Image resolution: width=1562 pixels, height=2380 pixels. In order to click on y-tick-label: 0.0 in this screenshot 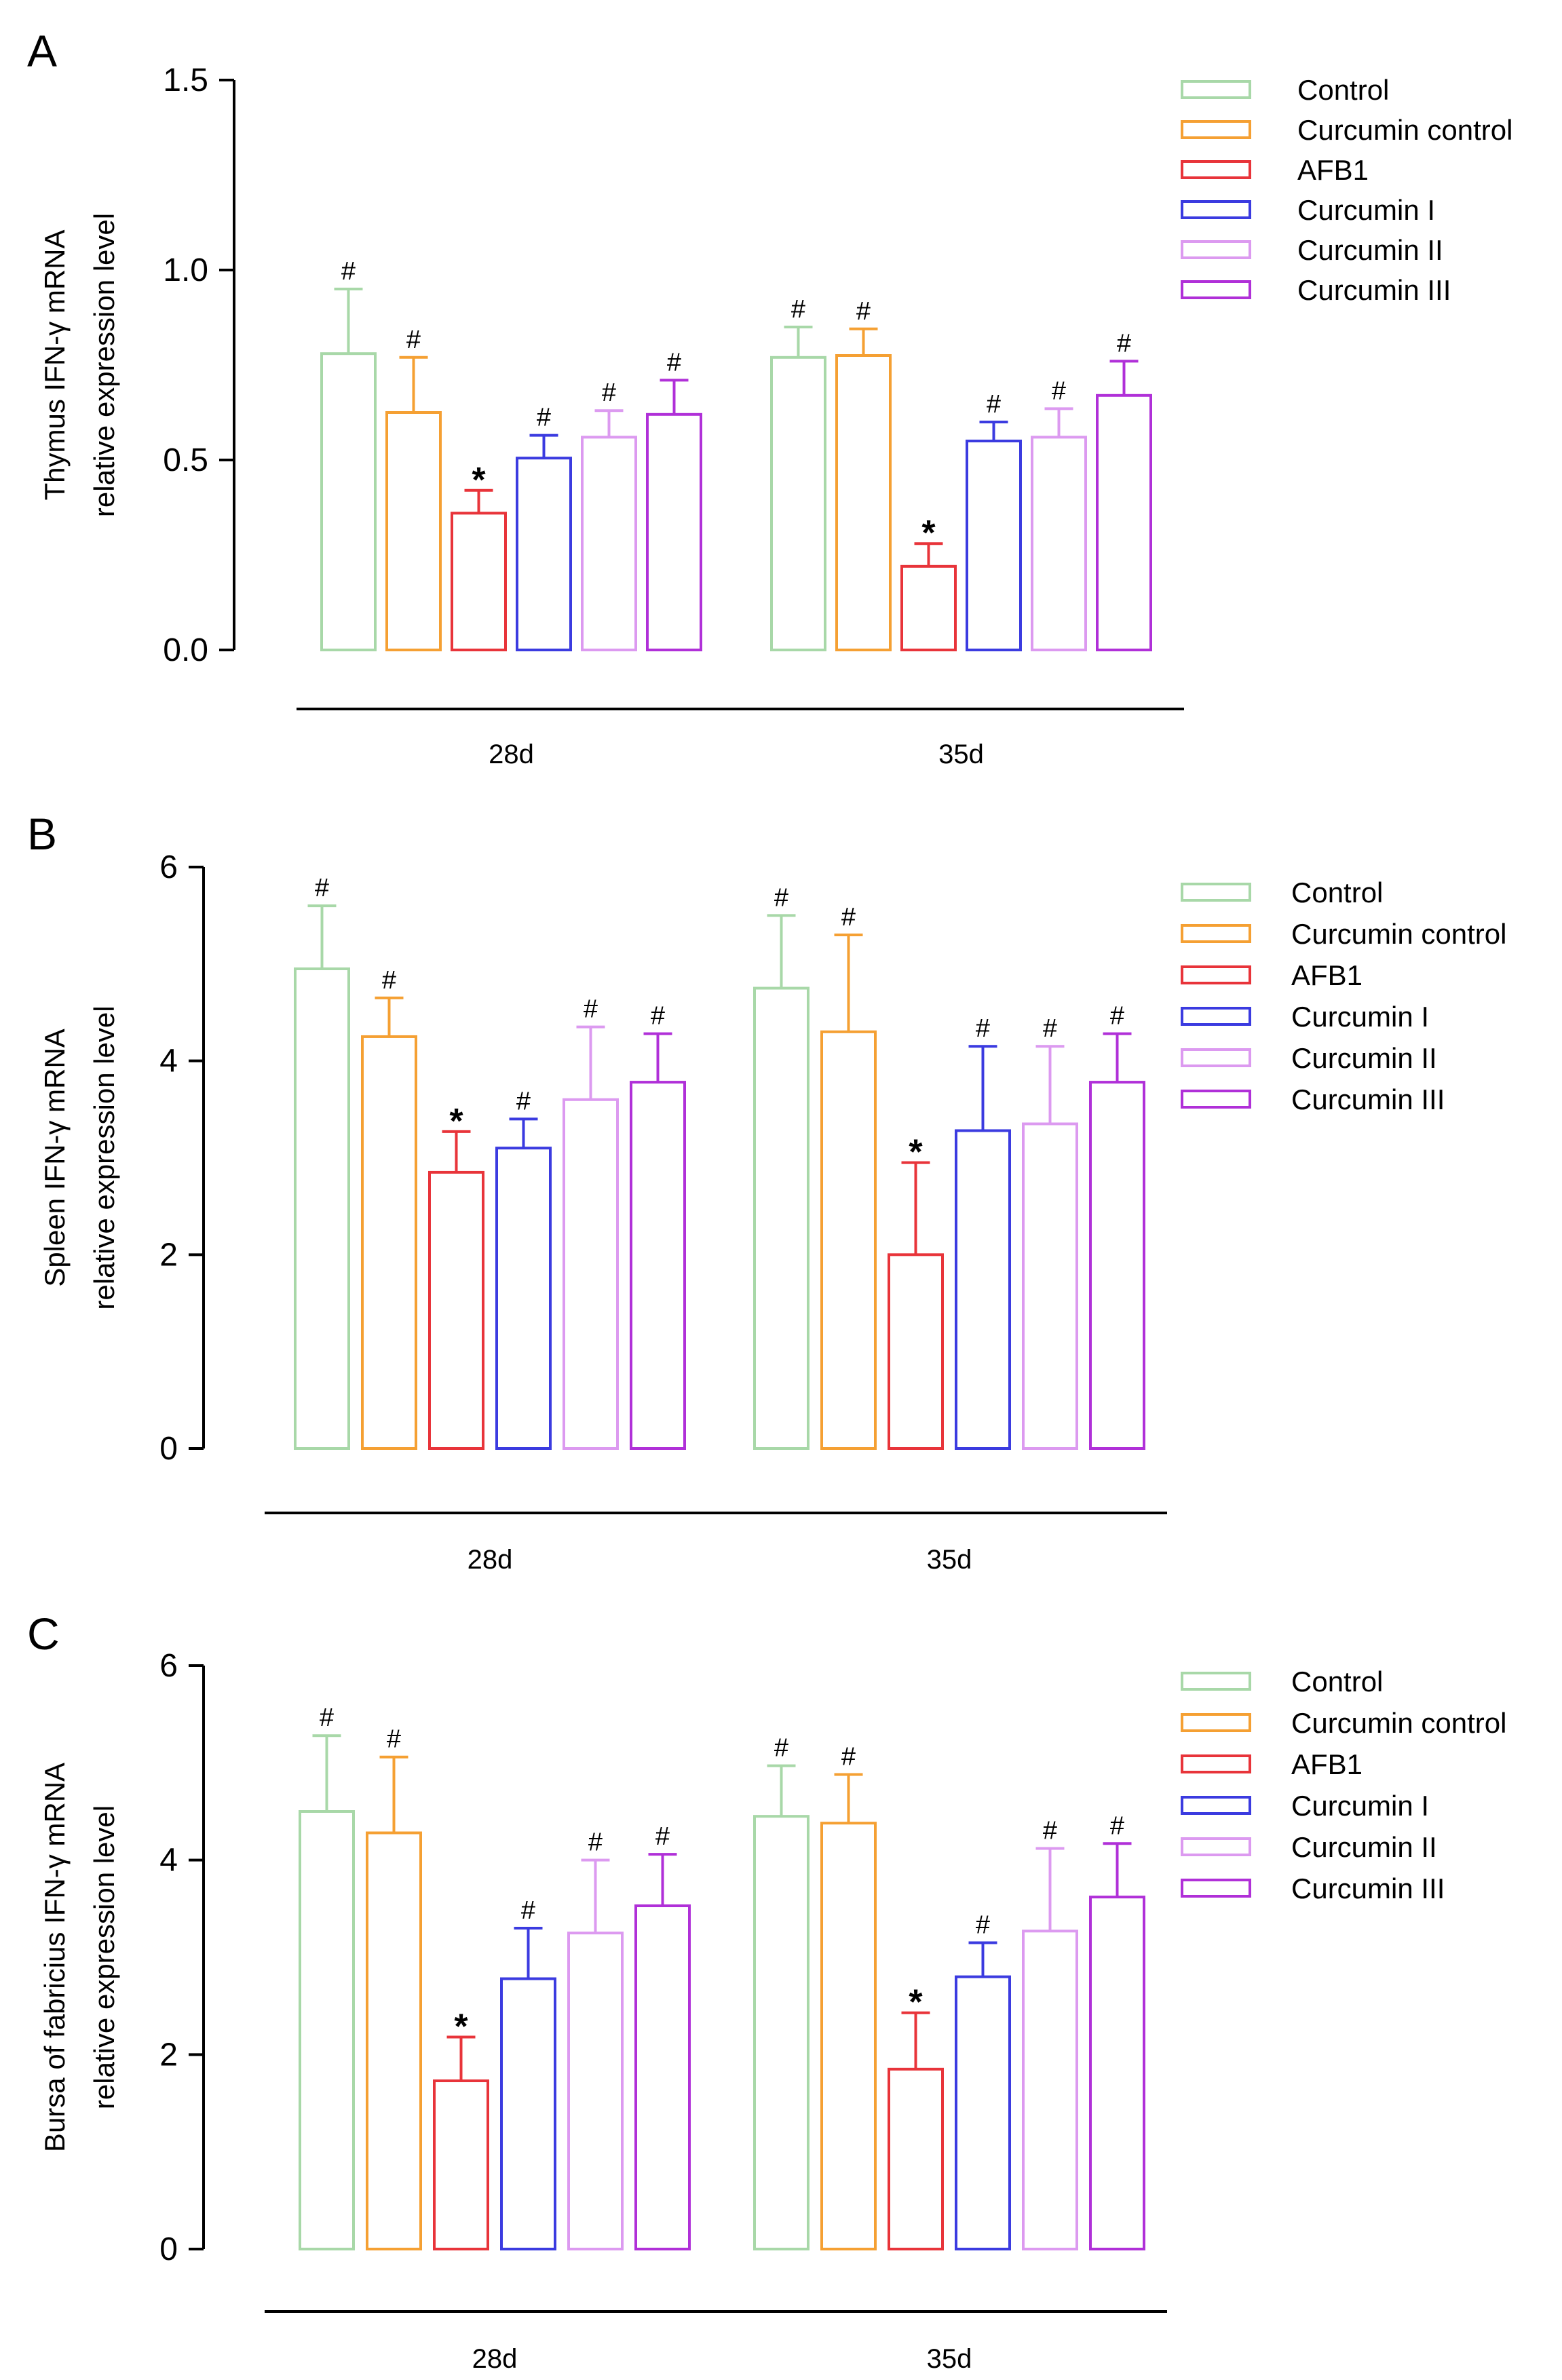, I will do `click(185, 650)`.